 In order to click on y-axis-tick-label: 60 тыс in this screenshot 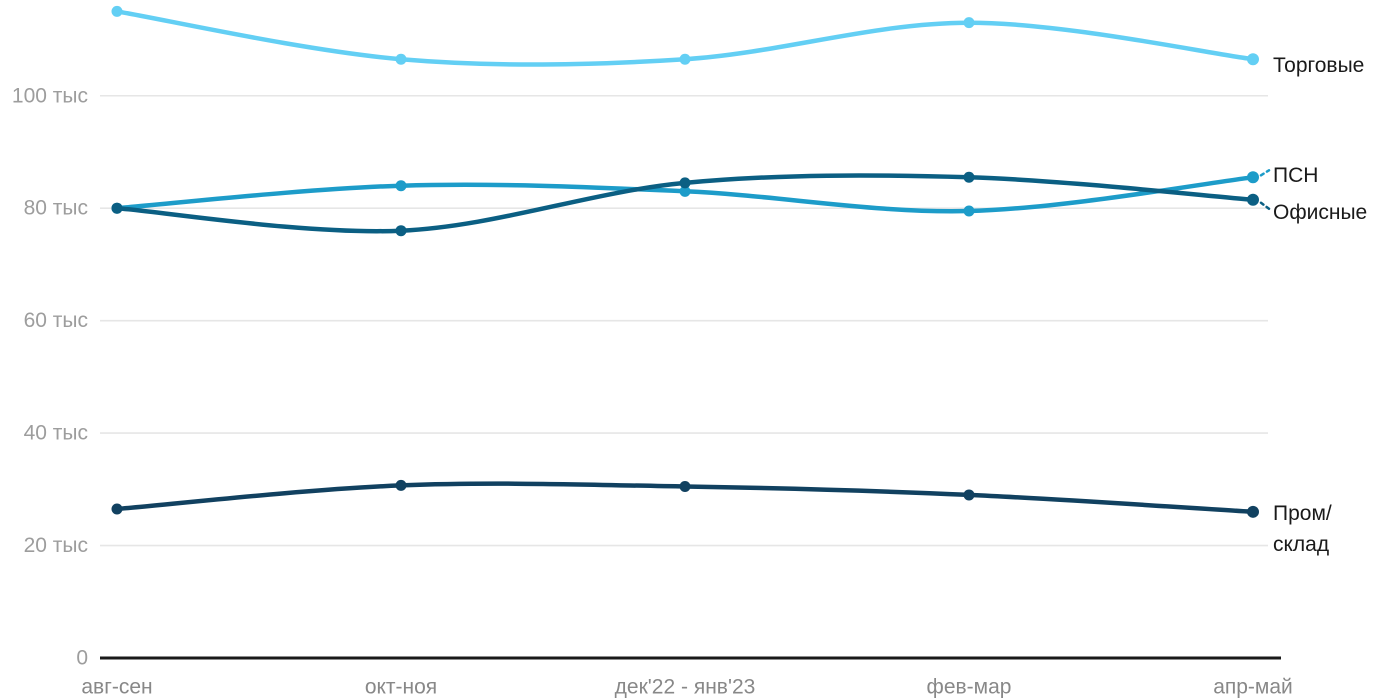, I will do `click(56, 320)`.